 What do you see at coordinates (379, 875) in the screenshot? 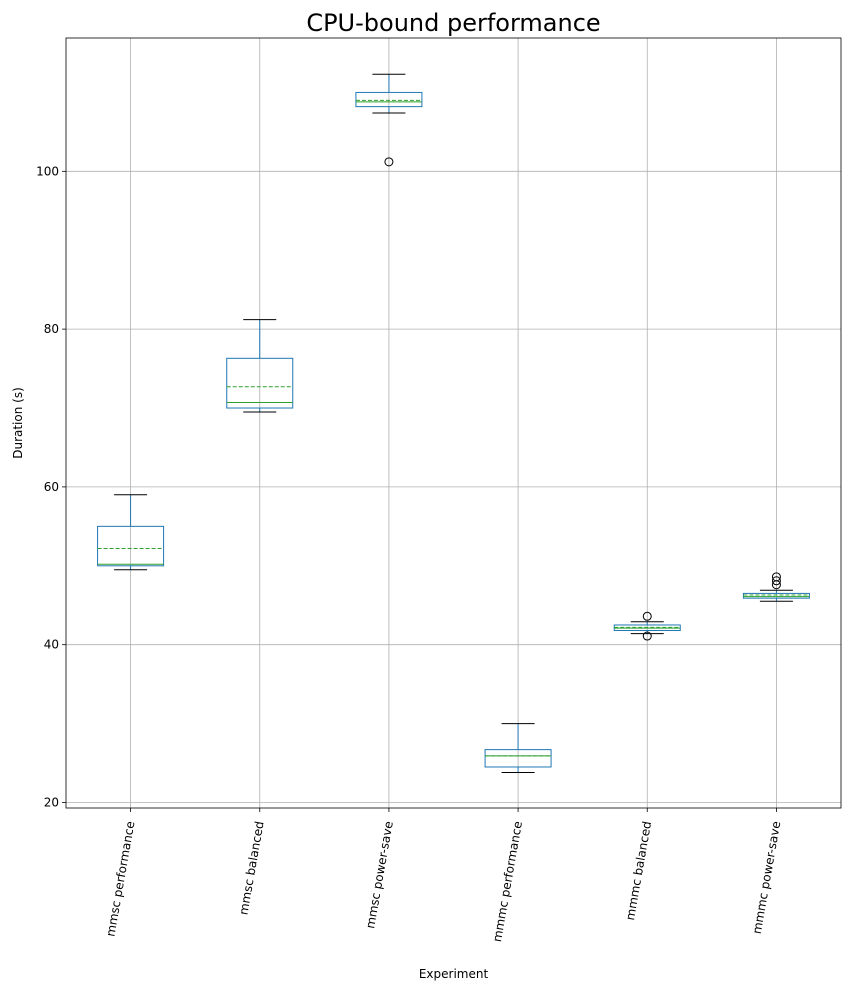
I see `x-tick-label: mmsc power-save` at bounding box center [379, 875].